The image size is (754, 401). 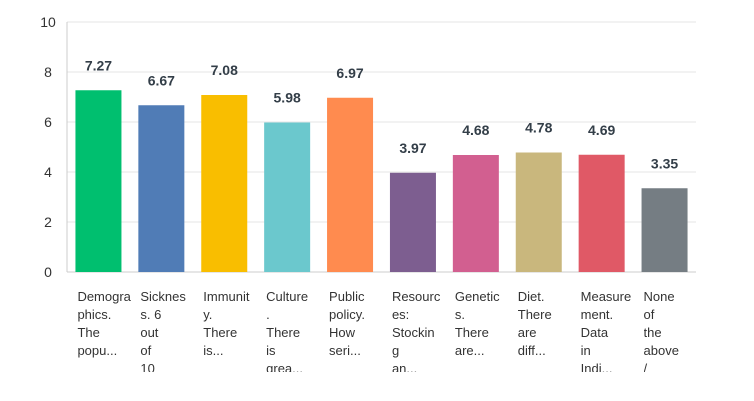 What do you see at coordinates (349, 73) in the screenshot?
I see `data-label: 6.97` at bounding box center [349, 73].